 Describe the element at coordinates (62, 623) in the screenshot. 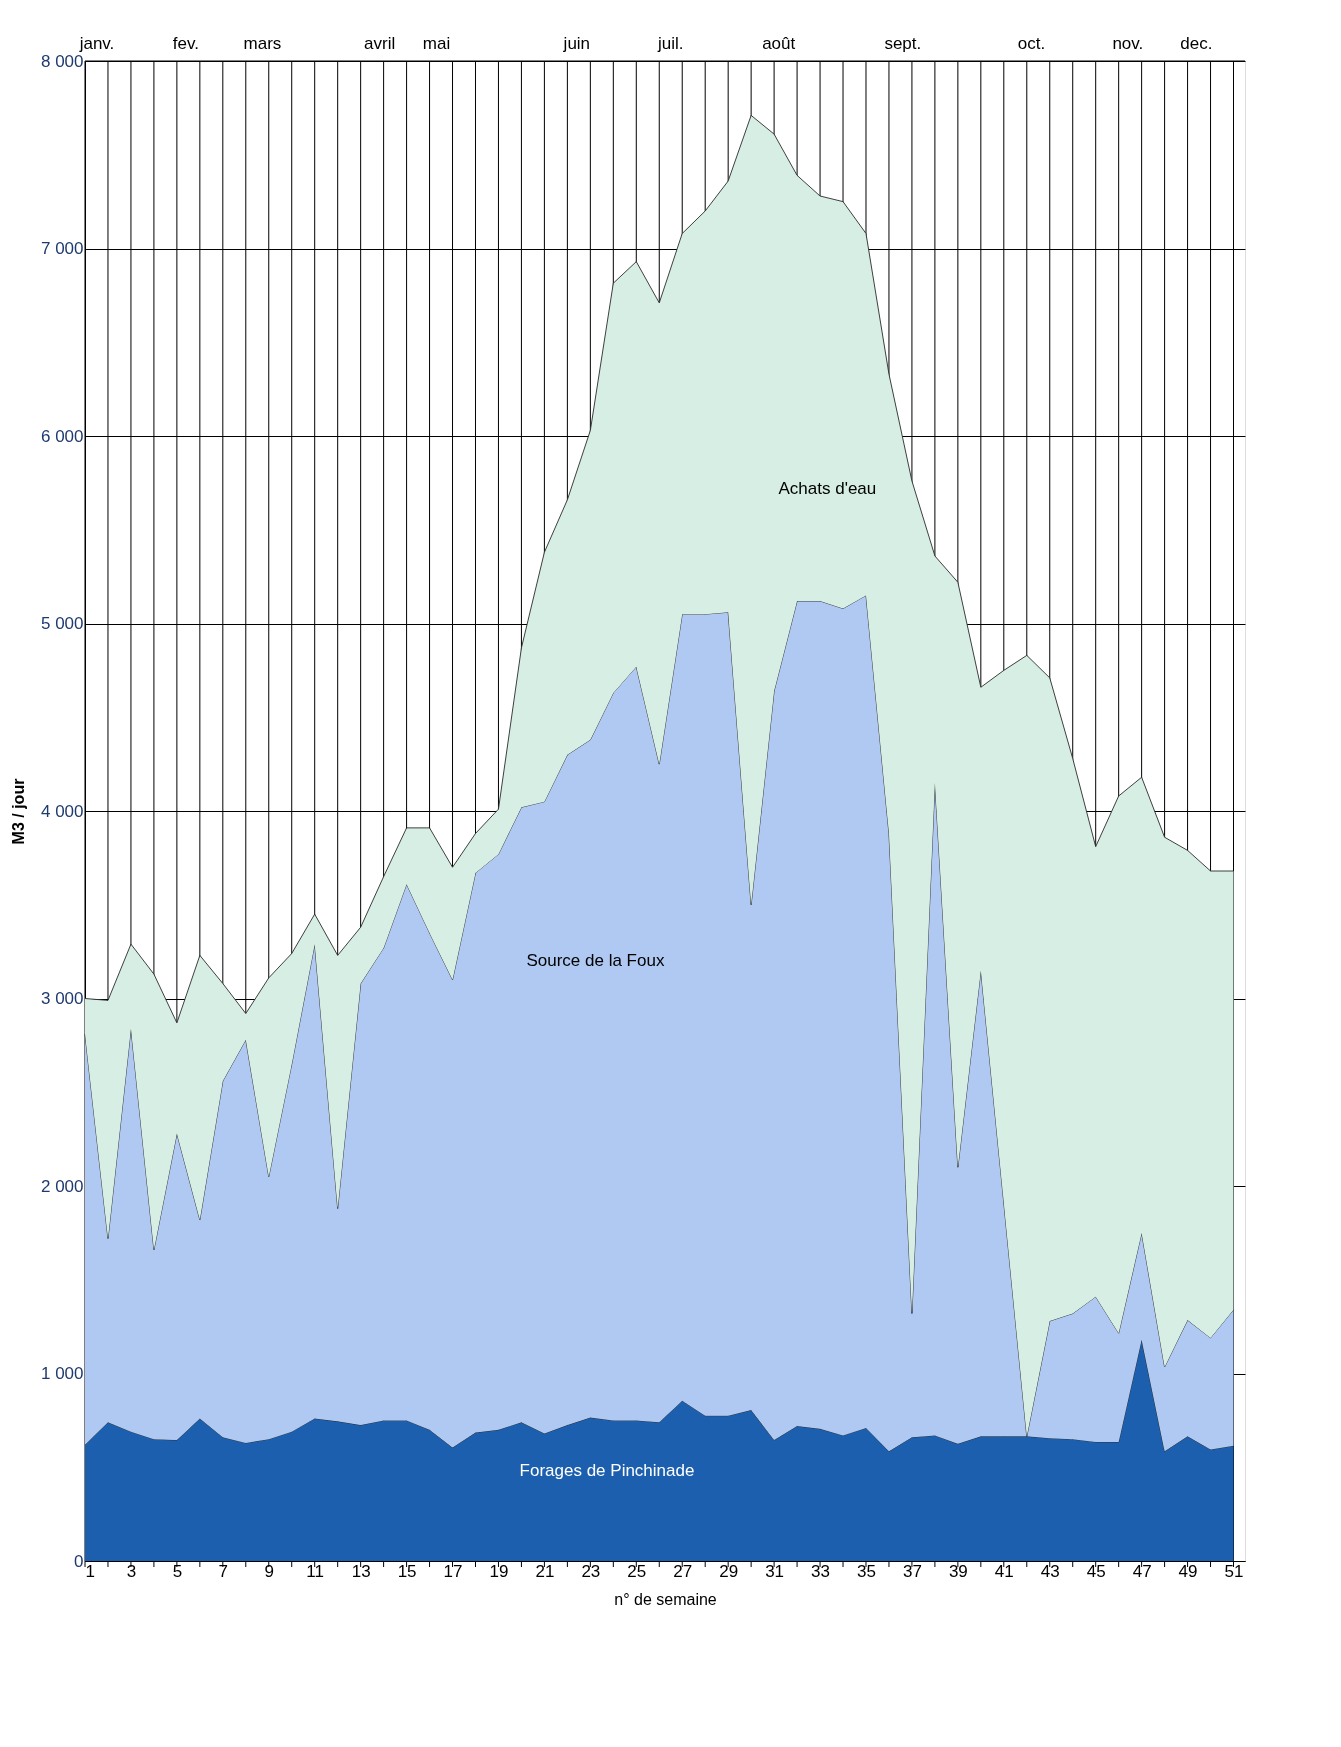

I see `y-tick-label: 5 000` at that location.